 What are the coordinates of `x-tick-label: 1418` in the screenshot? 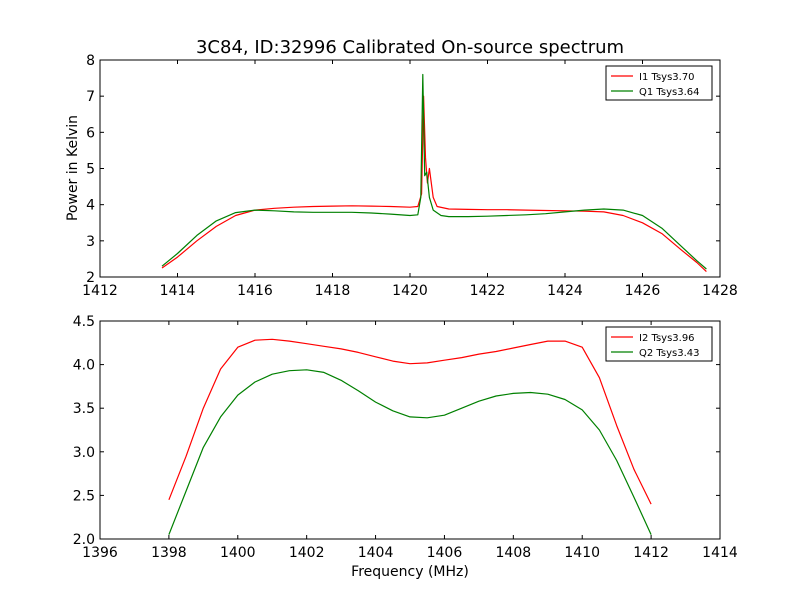 It's located at (333, 291).